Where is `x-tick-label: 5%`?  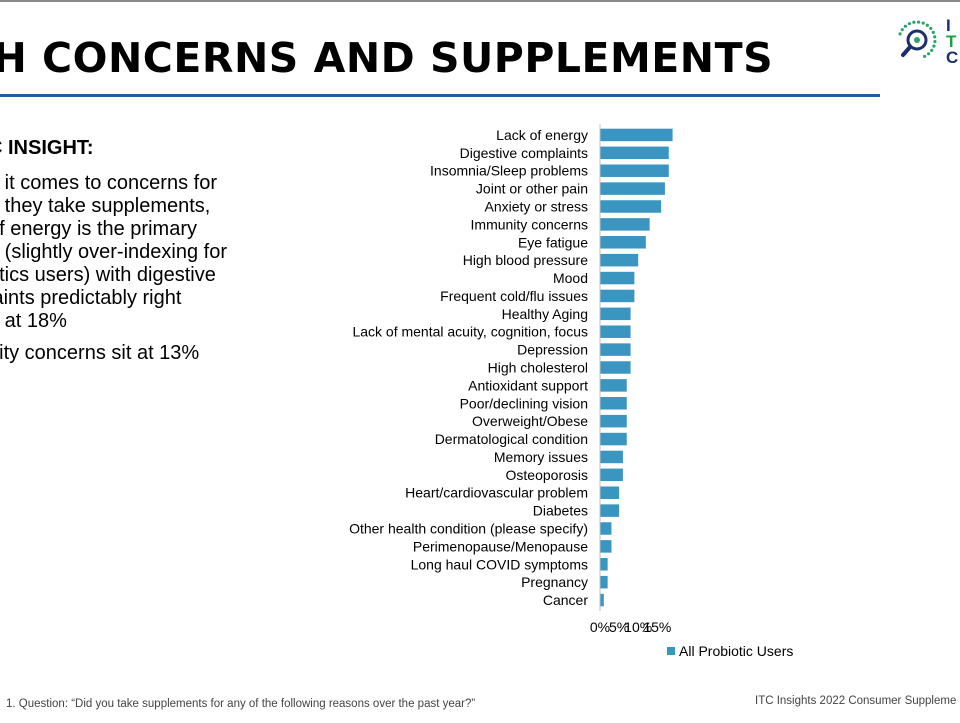
x-tick-label: 5% is located at coordinates (619, 627).